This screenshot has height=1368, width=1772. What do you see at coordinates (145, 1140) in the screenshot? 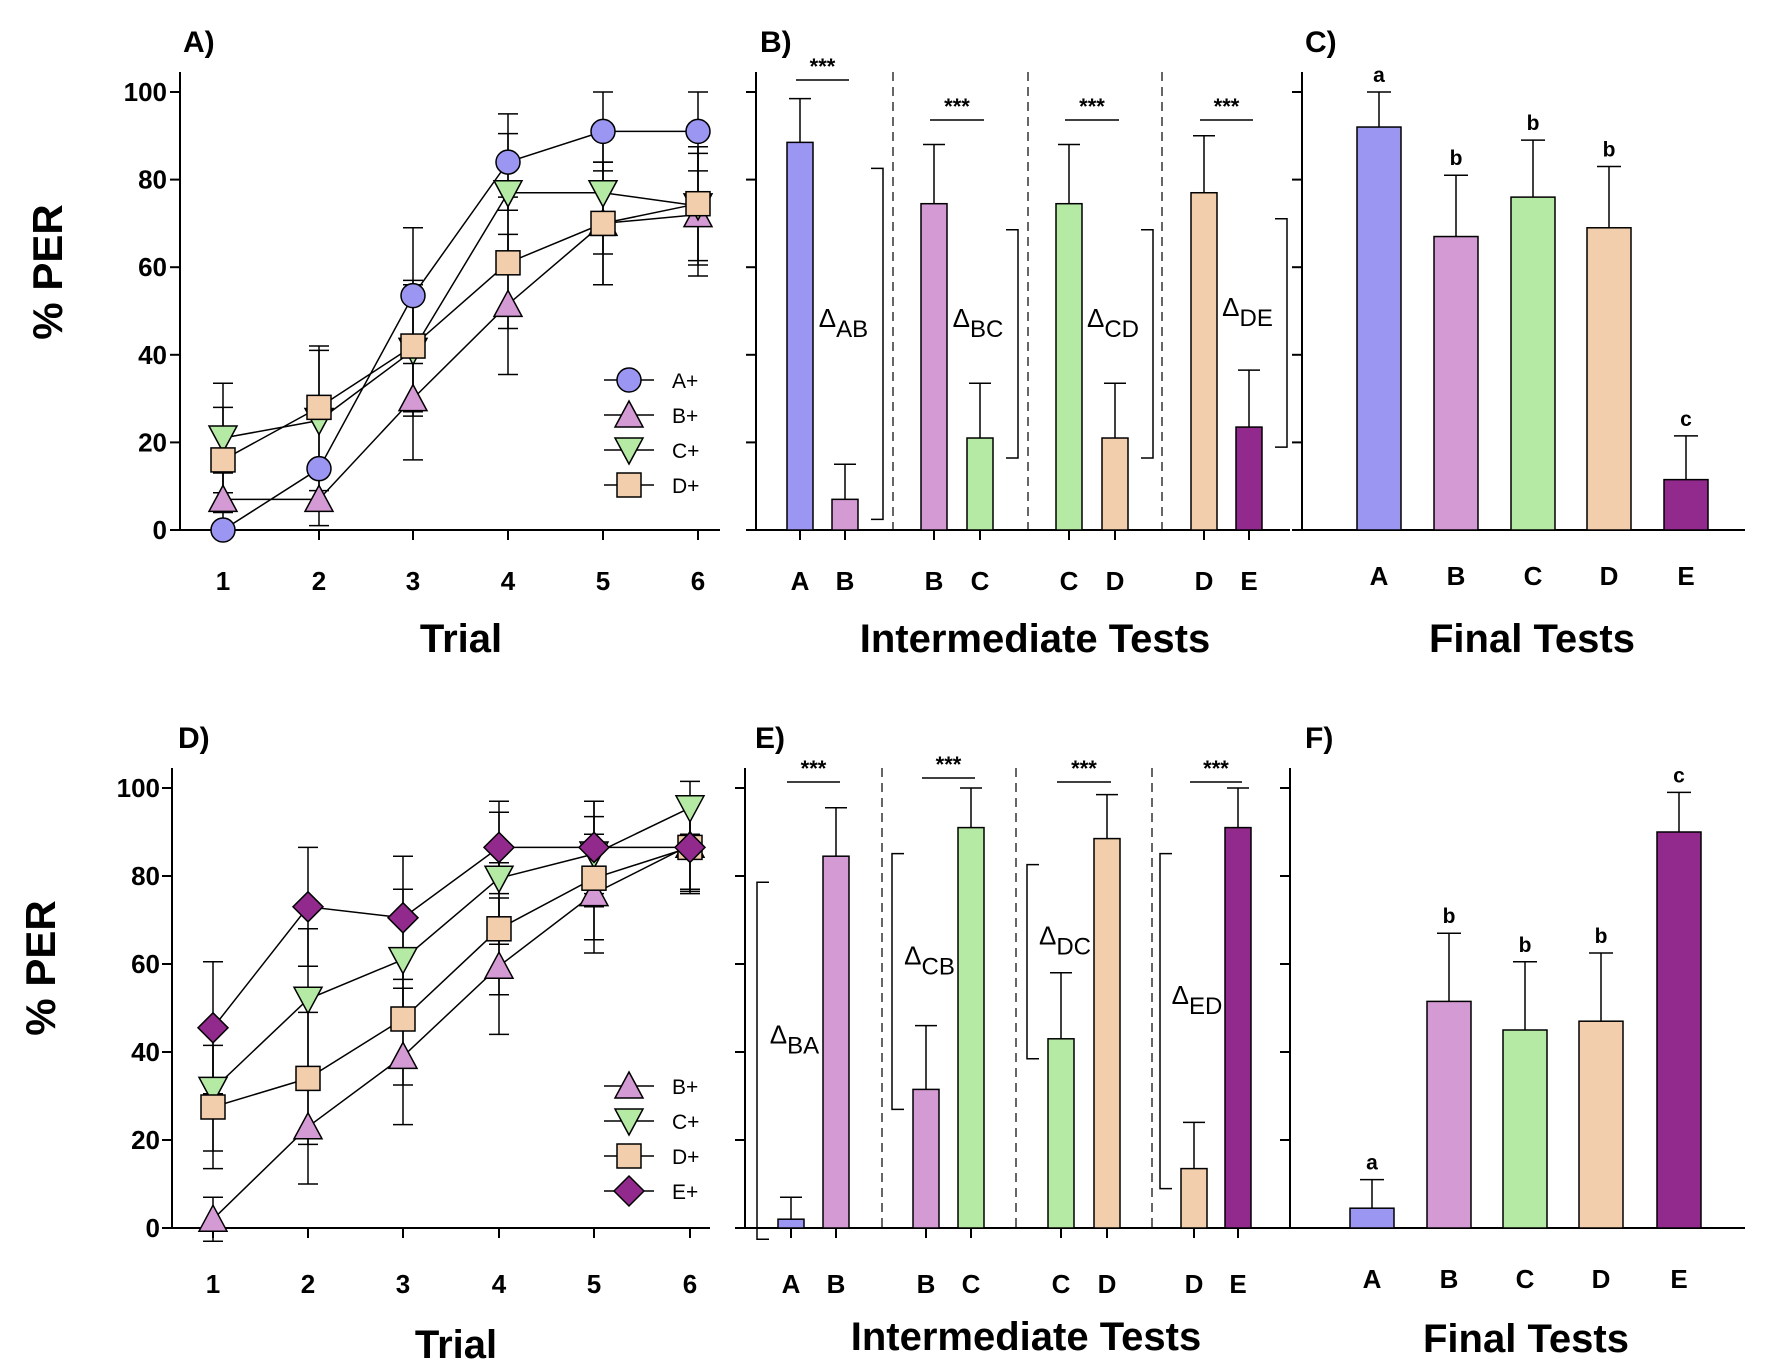
I see `panel-4-y-tick-label: 20` at bounding box center [145, 1140].